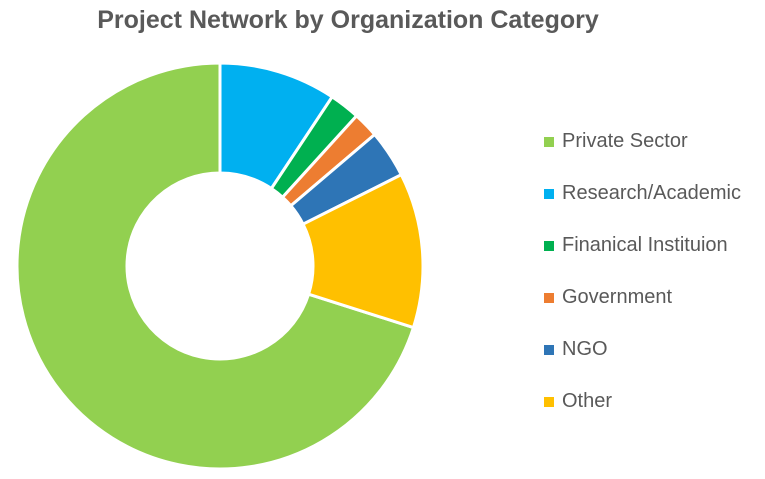  Describe the element at coordinates (363, 251) in the screenshot. I see `slice-other` at that location.